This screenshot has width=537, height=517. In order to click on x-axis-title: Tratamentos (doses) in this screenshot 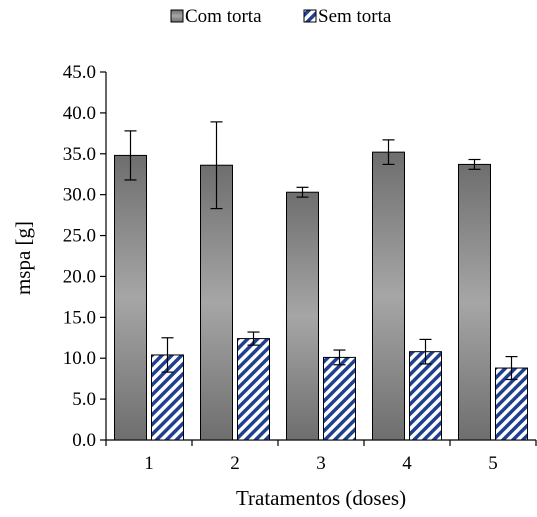, I will do `click(321, 498)`.